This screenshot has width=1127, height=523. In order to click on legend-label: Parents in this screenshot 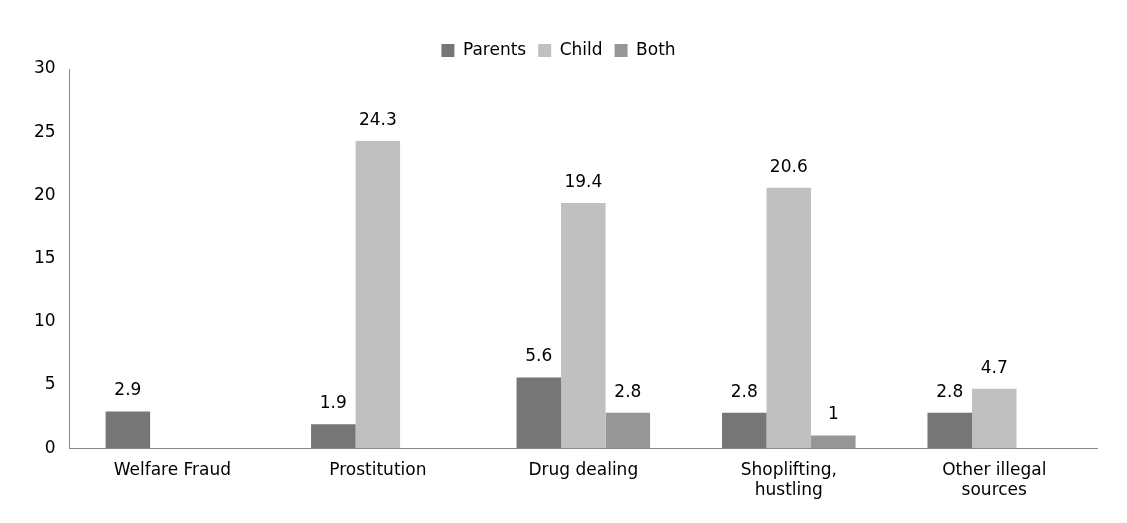, I will do `click(494, 48)`.